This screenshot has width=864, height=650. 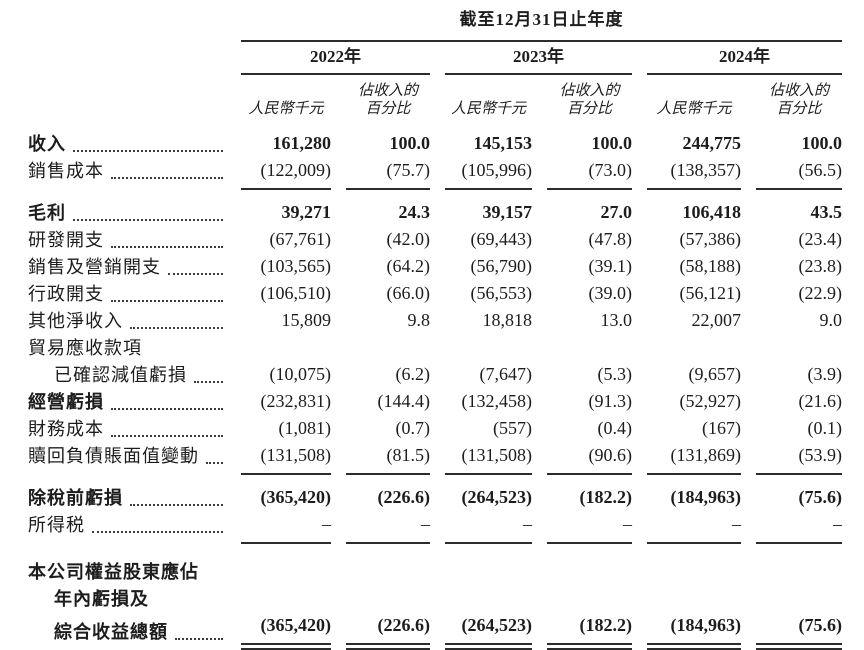 What do you see at coordinates (286, 173) in the screenshot?
I see `cell-value: (122,009)` at bounding box center [286, 173].